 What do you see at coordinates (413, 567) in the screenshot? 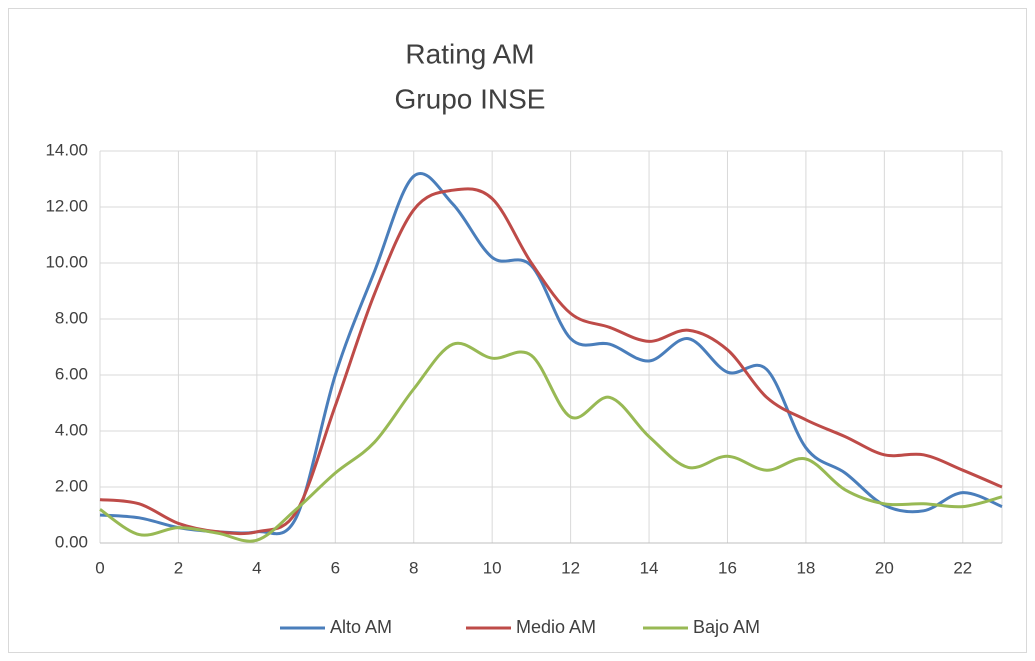
I see `x-tick-label: 8` at bounding box center [413, 567].